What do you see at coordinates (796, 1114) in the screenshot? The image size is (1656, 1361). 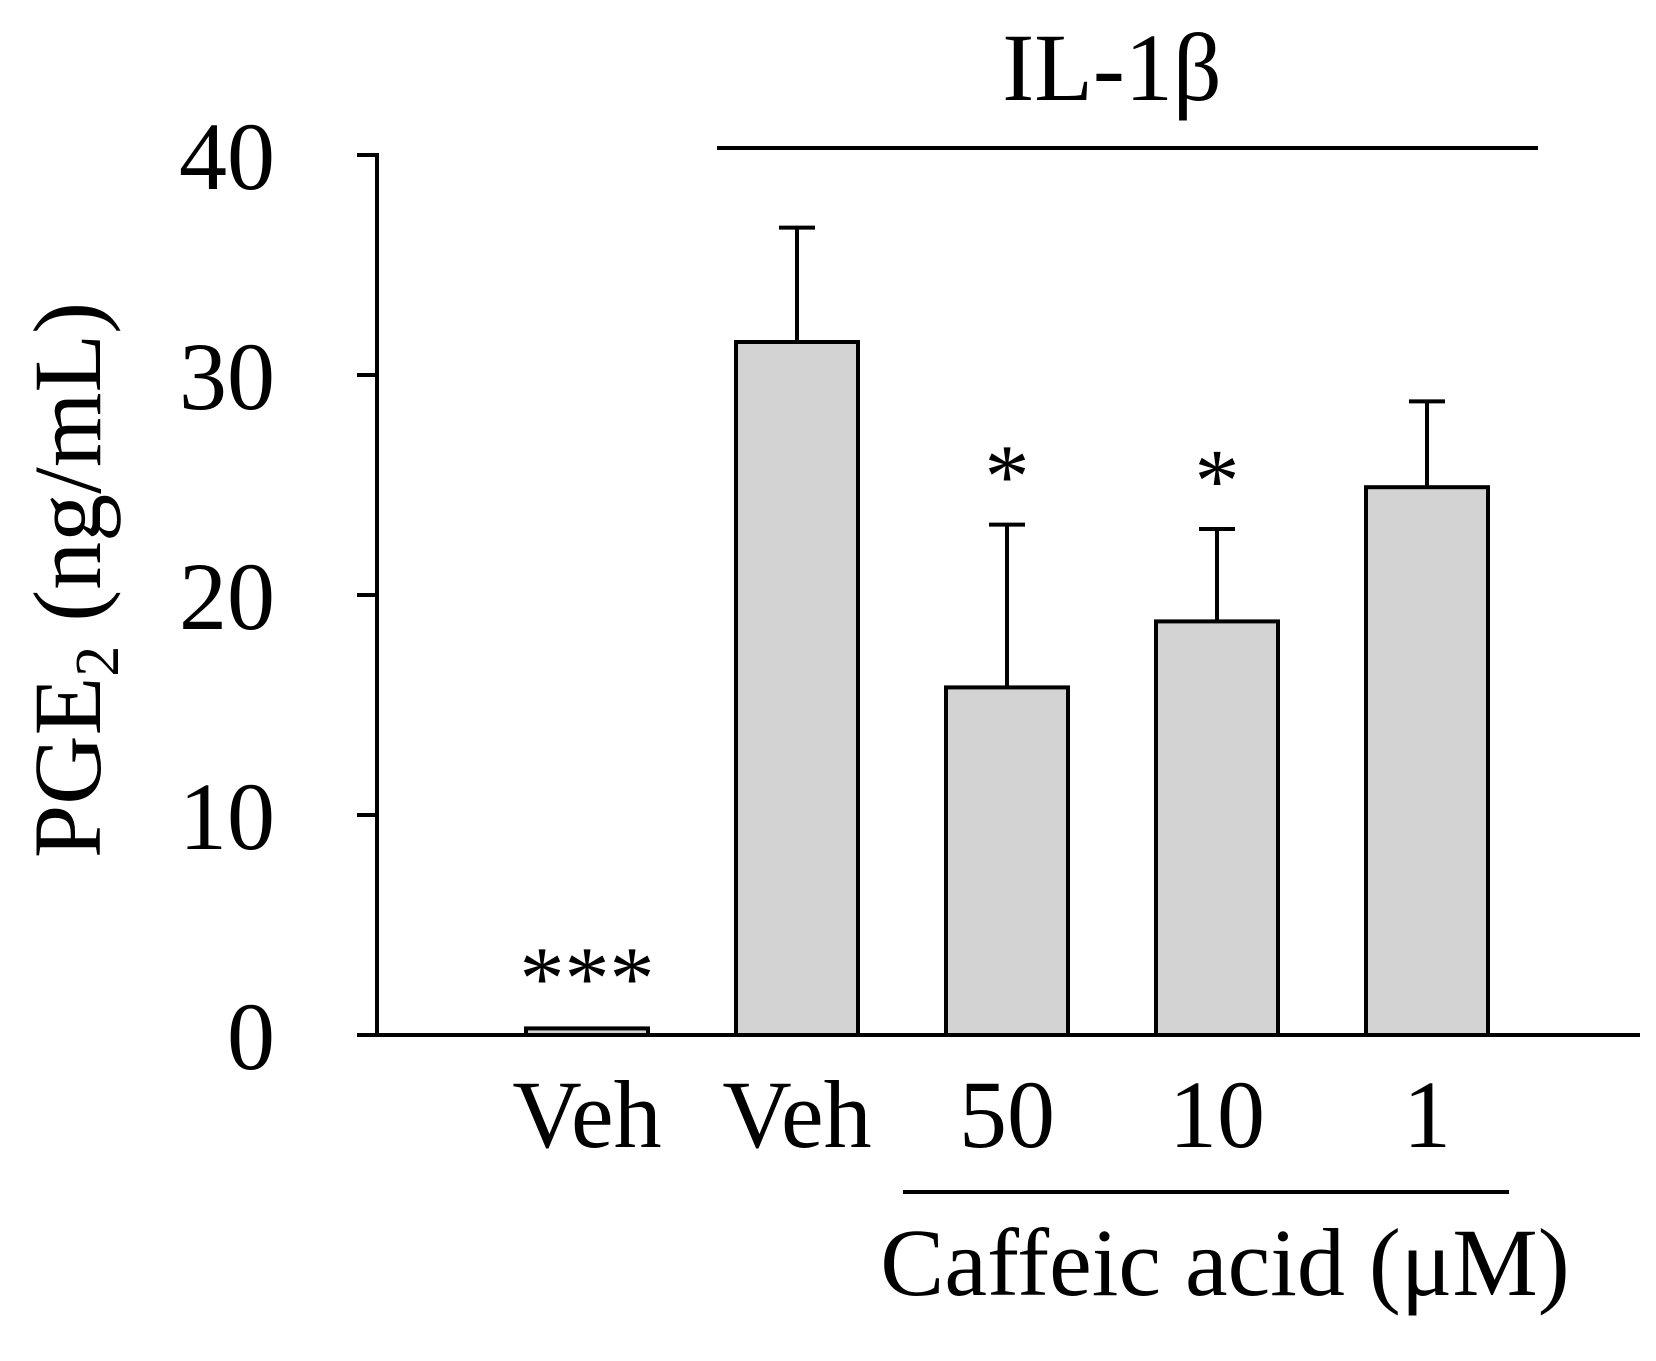 I see `x-tick-label-1: Veh` at bounding box center [796, 1114].